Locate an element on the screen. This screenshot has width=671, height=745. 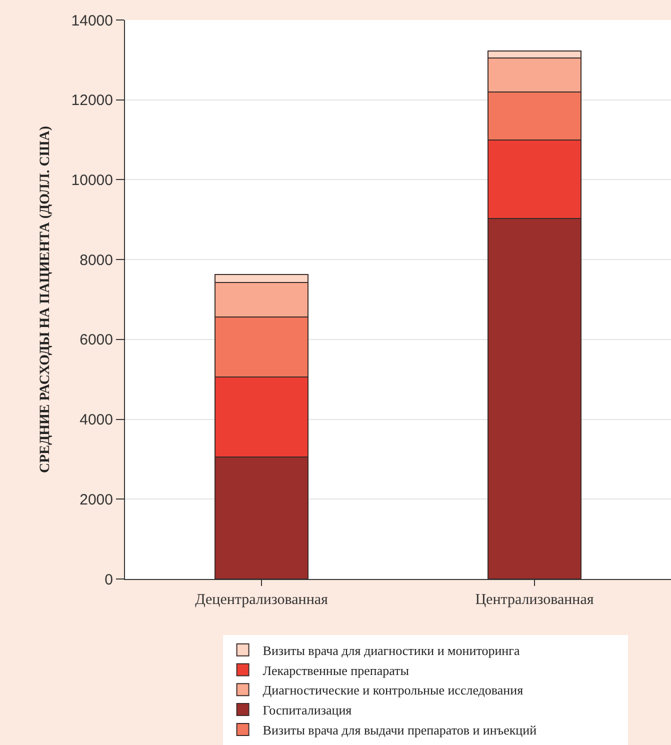
y-axis-title: СРЕДНИЕ РАСХОДЫ НА ПАЦИЕНТА (ДОЛЛ. США) is located at coordinates (45, 300).